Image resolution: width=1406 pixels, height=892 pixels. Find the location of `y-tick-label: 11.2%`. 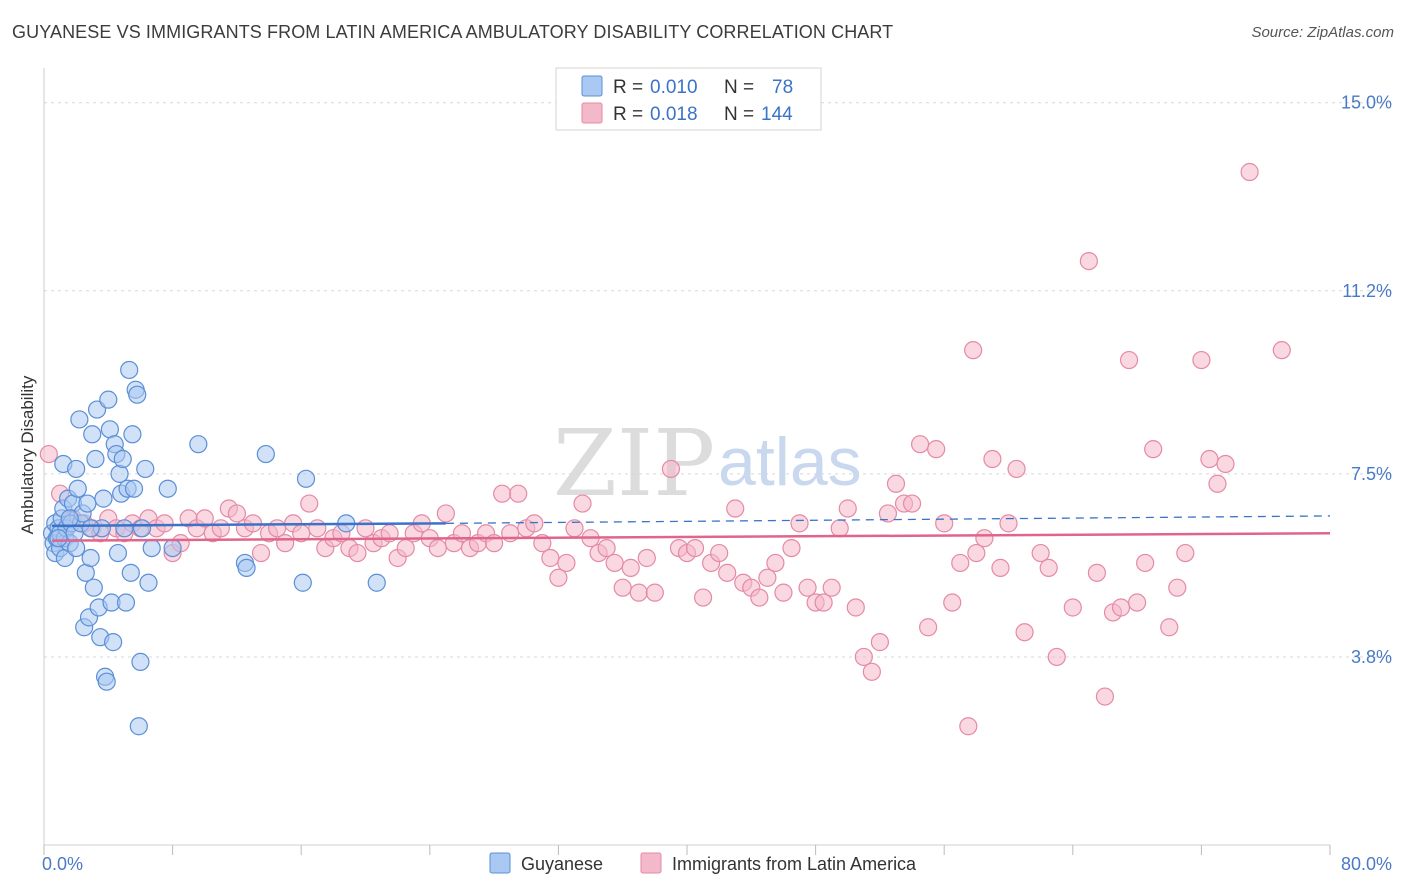

y-tick-label: 11.2% is located at coordinates (1367, 291).